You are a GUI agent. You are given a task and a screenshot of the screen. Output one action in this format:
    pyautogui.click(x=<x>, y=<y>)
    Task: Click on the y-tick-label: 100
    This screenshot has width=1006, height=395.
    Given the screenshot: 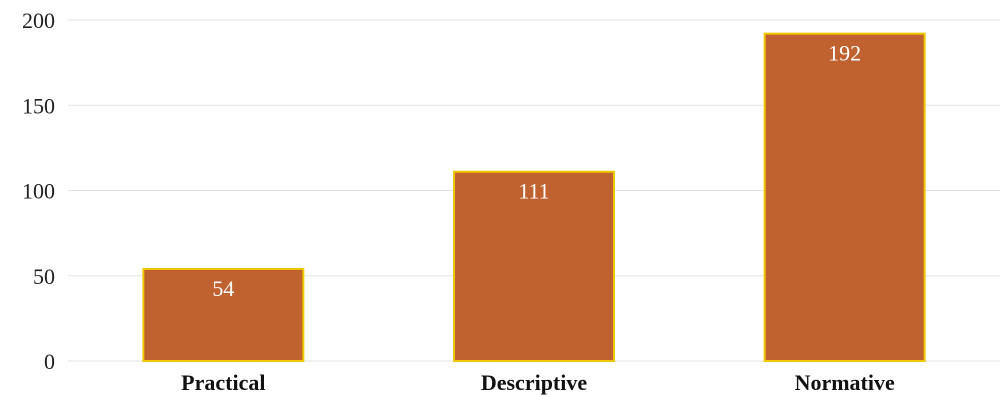 What is the action you would take?
    pyautogui.click(x=38, y=191)
    